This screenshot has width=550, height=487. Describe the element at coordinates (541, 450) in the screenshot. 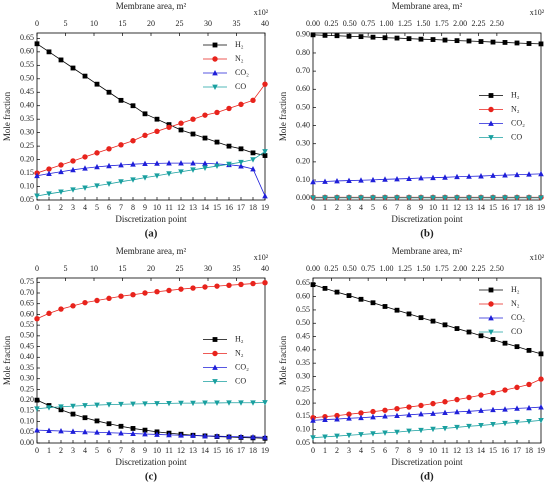

I see `x-tick-label: 19` at that location.